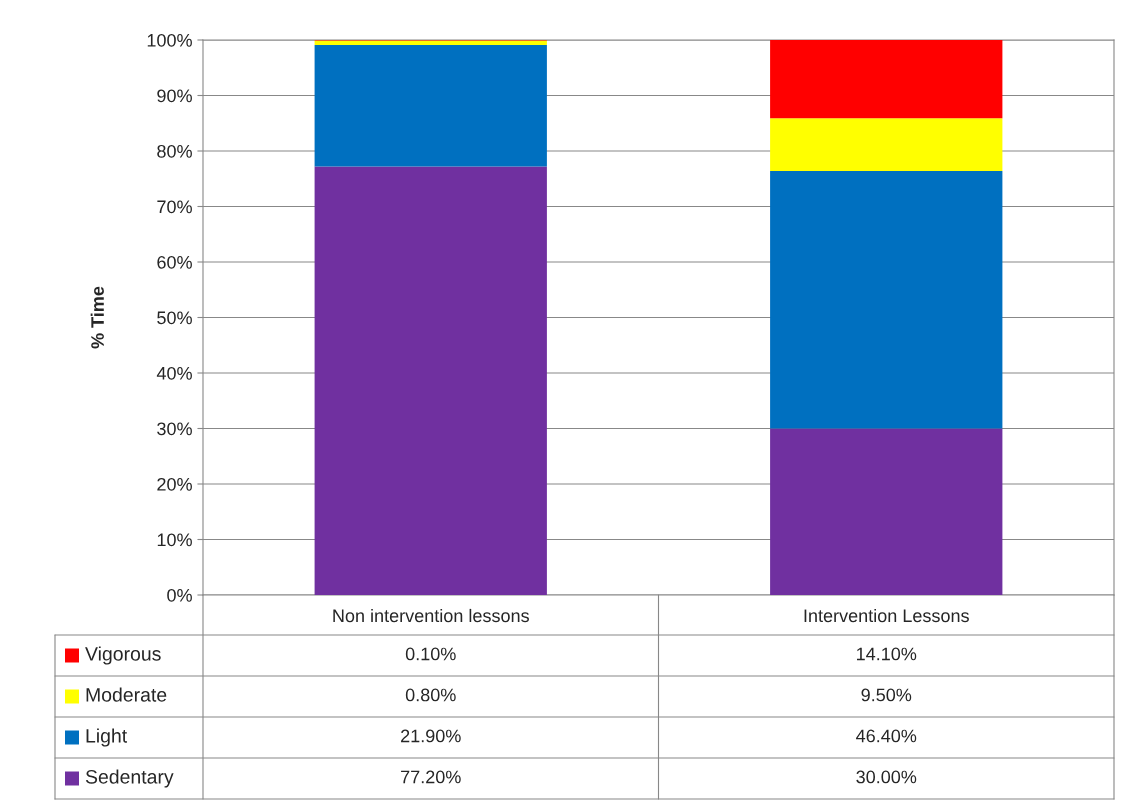 The image size is (1132, 807). What do you see at coordinates (887, 654) in the screenshot?
I see `data-label: 14.10%` at bounding box center [887, 654].